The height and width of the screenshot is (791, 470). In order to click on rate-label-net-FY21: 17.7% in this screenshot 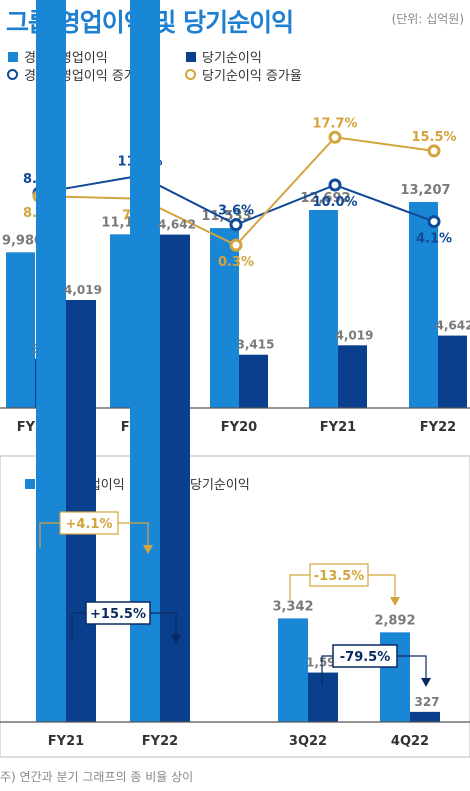, I will do `click(334, 123)`.